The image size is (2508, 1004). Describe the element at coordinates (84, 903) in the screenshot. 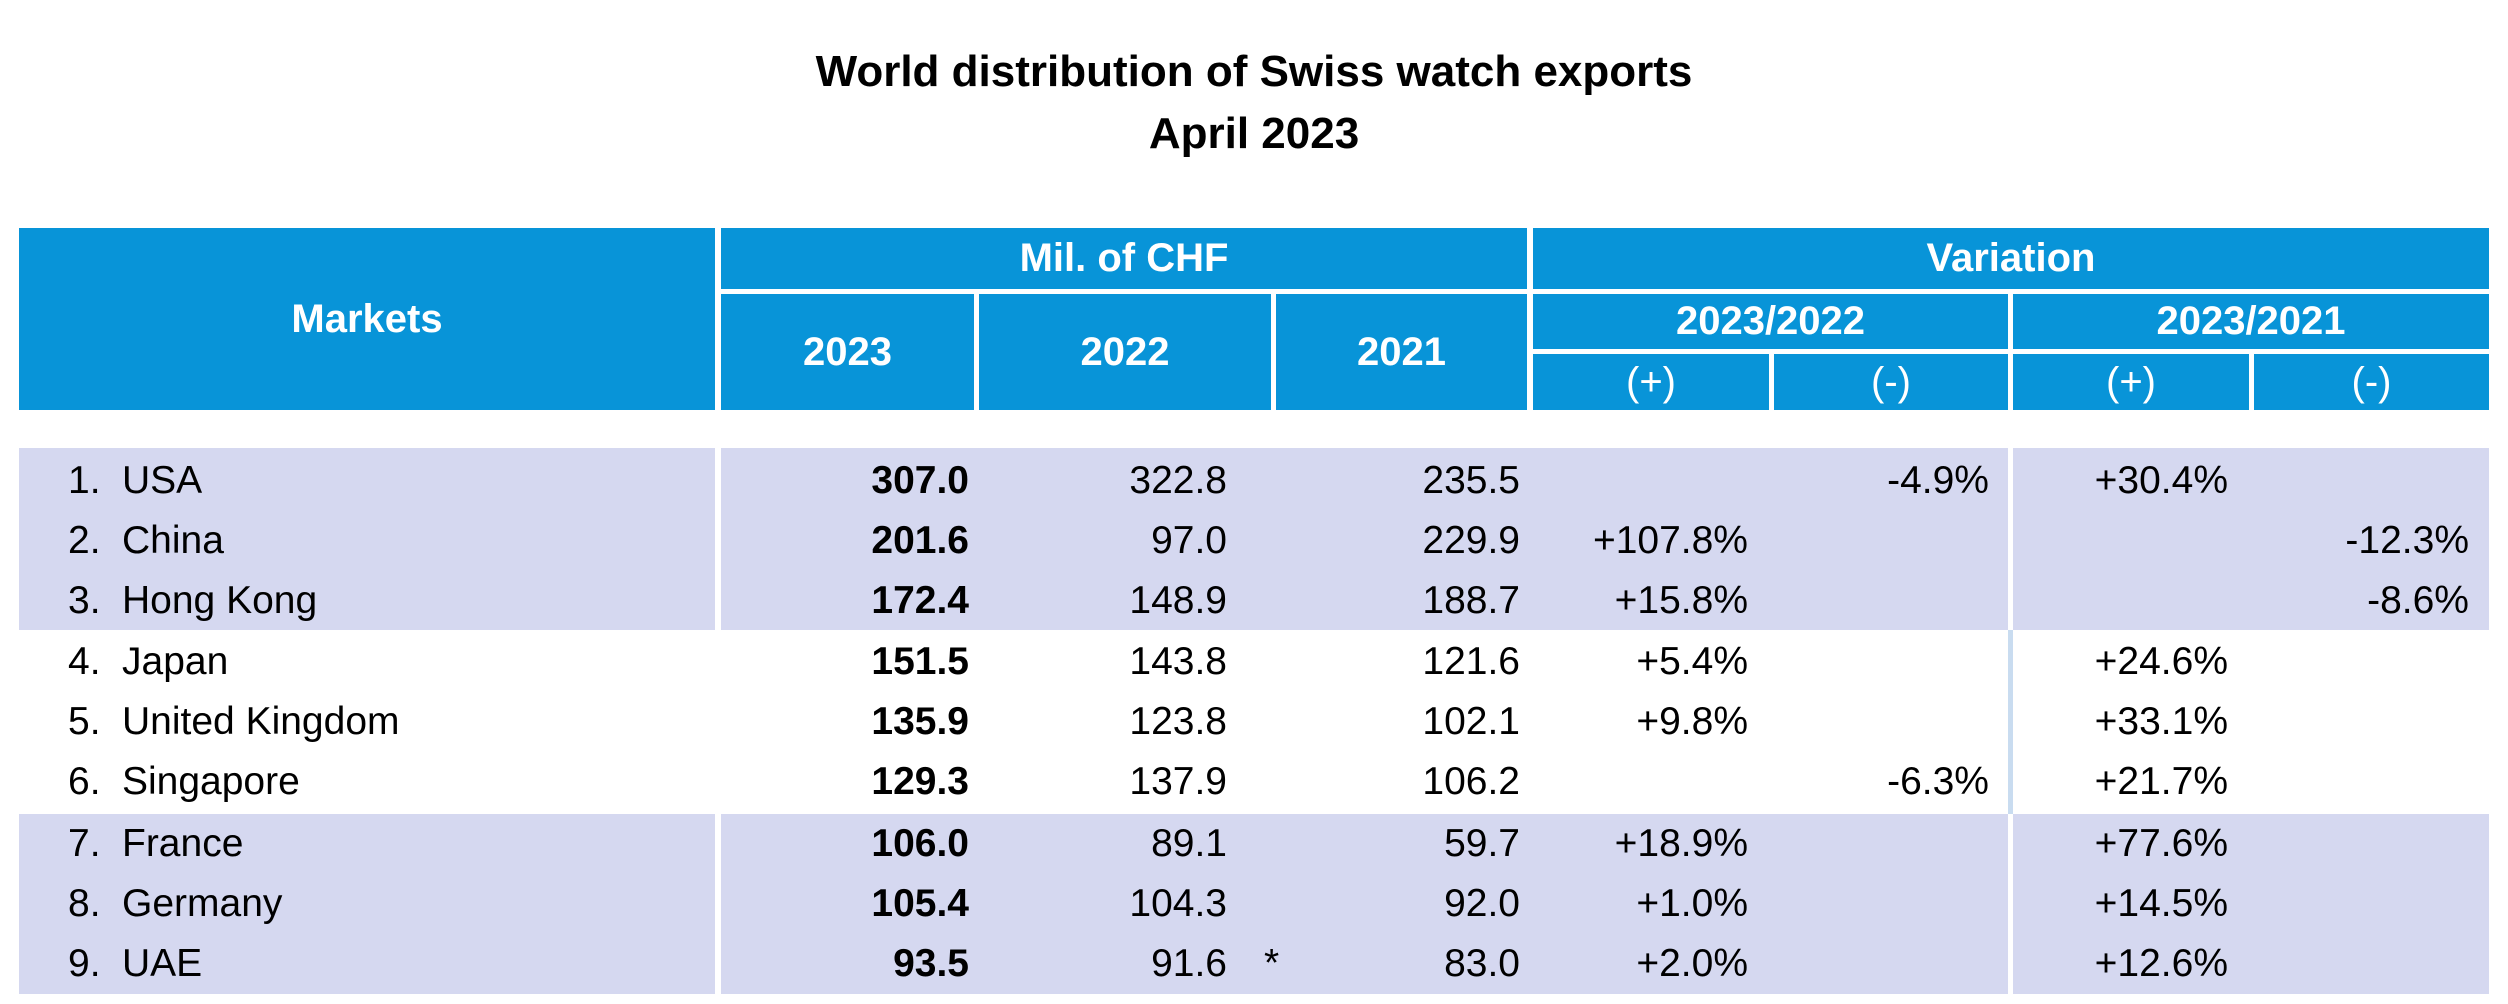

I see `market-rank: 8.` at that location.